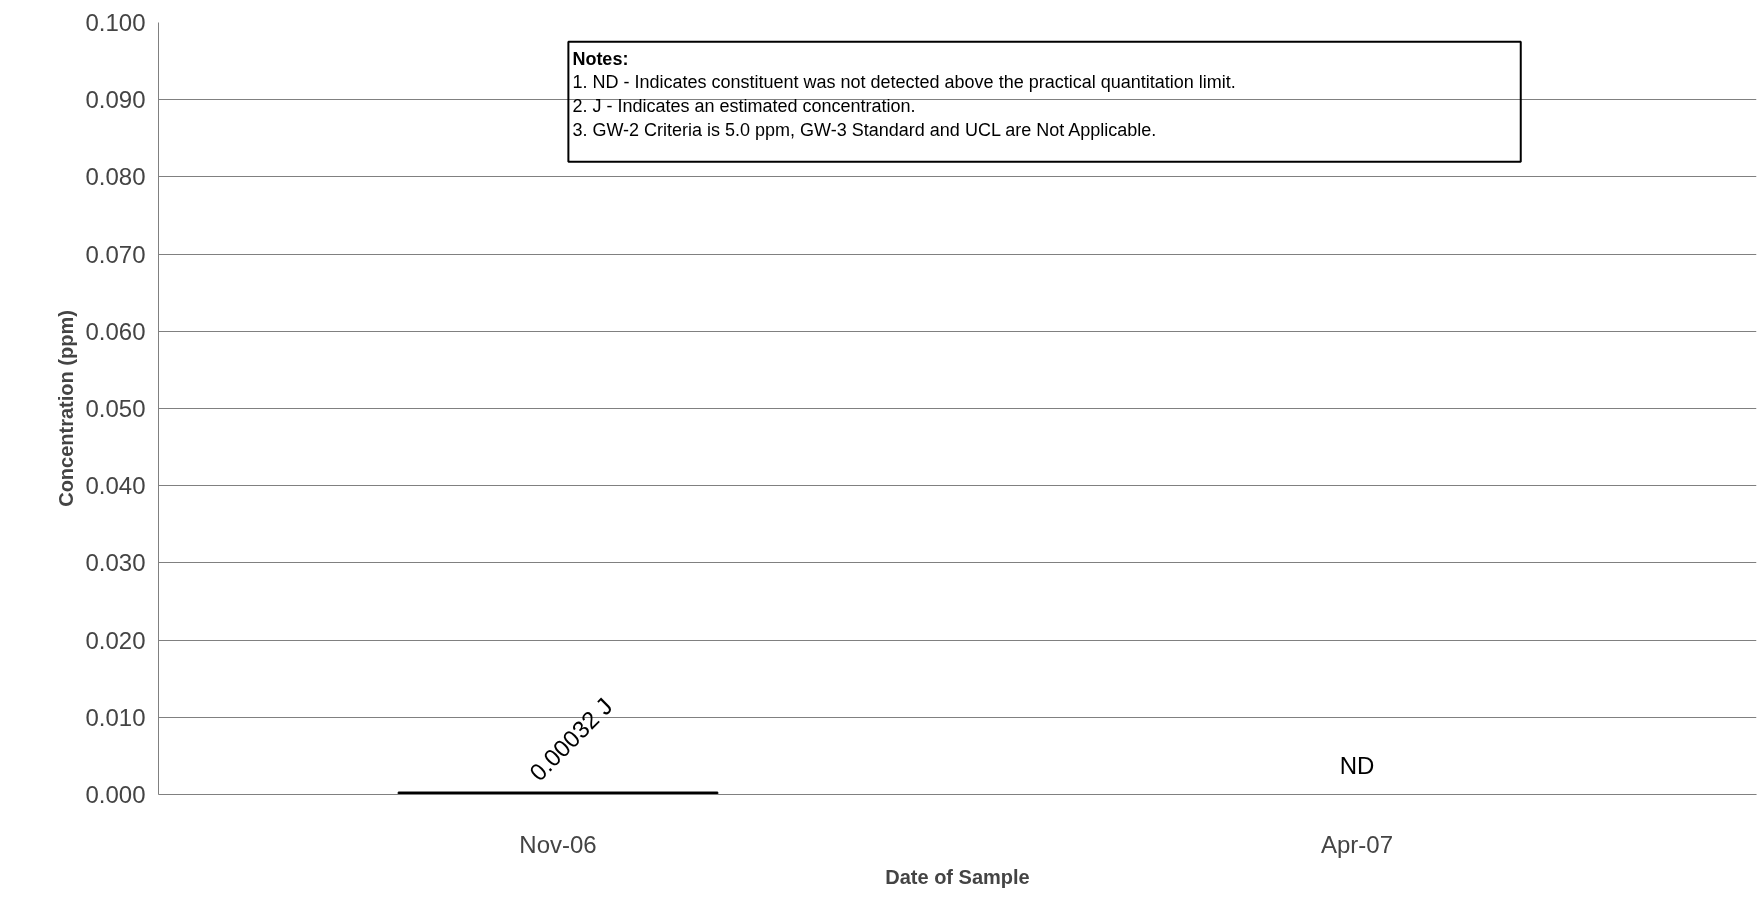 This screenshot has height=901, width=1760. Describe the element at coordinates (115, 563) in the screenshot. I see `y-tick-label: 0.030` at that location.